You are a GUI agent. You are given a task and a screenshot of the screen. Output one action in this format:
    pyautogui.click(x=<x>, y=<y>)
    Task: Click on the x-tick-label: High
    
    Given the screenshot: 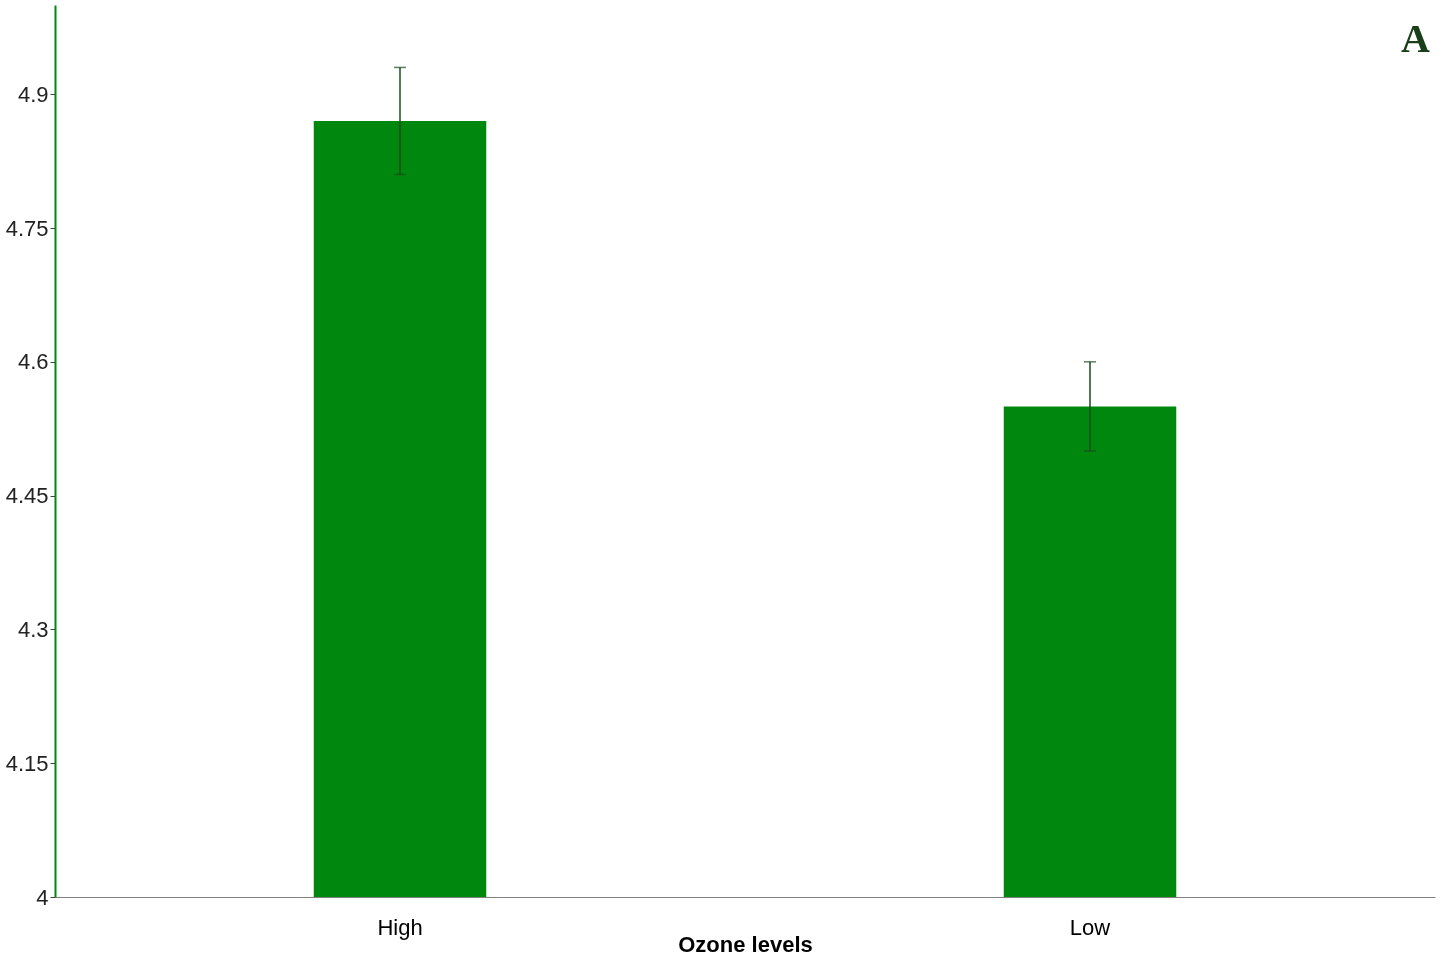 What is the action you would take?
    pyautogui.click(x=400, y=927)
    